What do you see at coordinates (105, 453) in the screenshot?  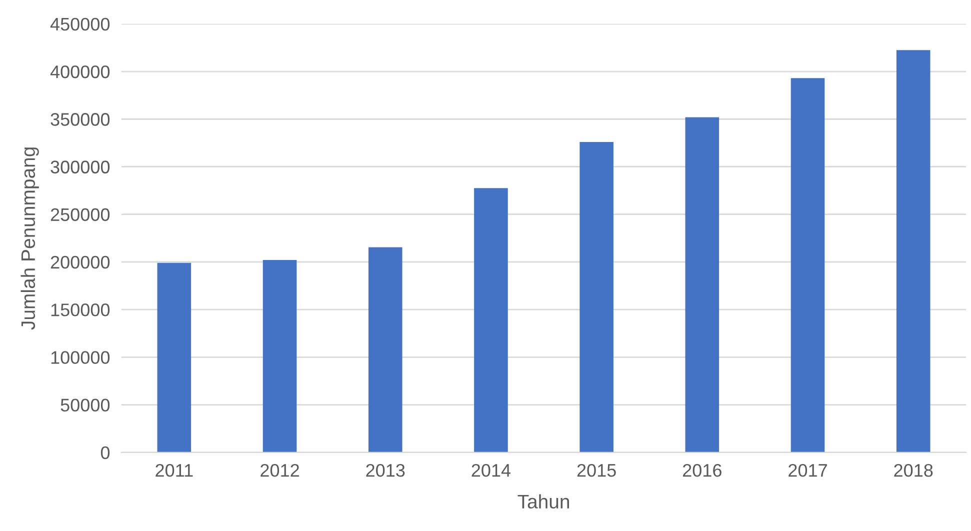 I see `y-tick-label: 0` at bounding box center [105, 453].